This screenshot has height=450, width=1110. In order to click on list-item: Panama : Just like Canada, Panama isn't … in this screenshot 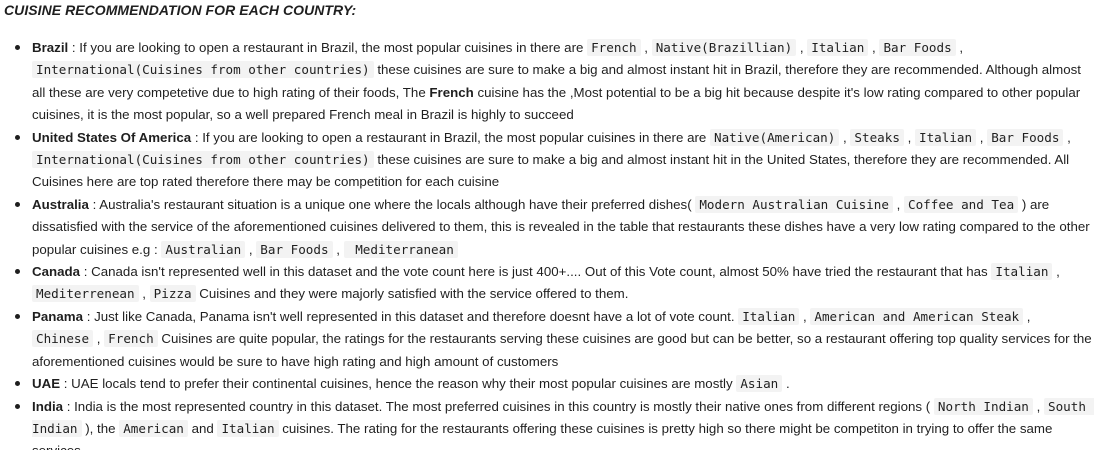, I will do `click(553, 339)`.